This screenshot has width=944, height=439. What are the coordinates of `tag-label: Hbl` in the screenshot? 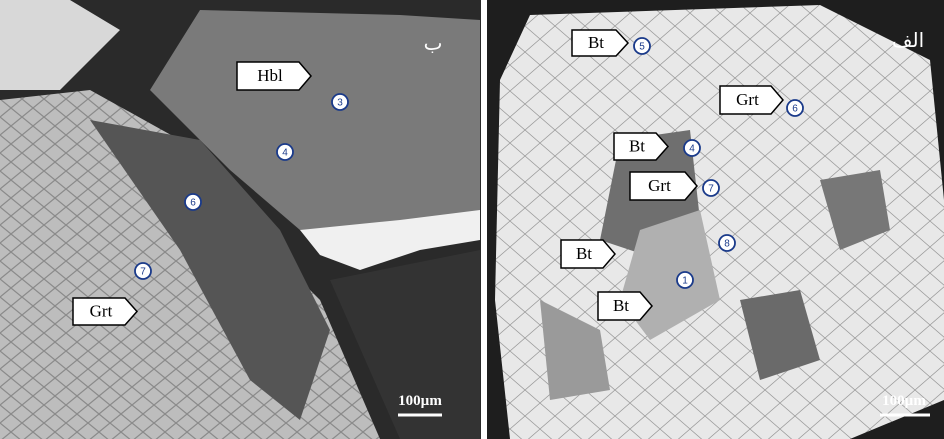 It's located at (270, 75).